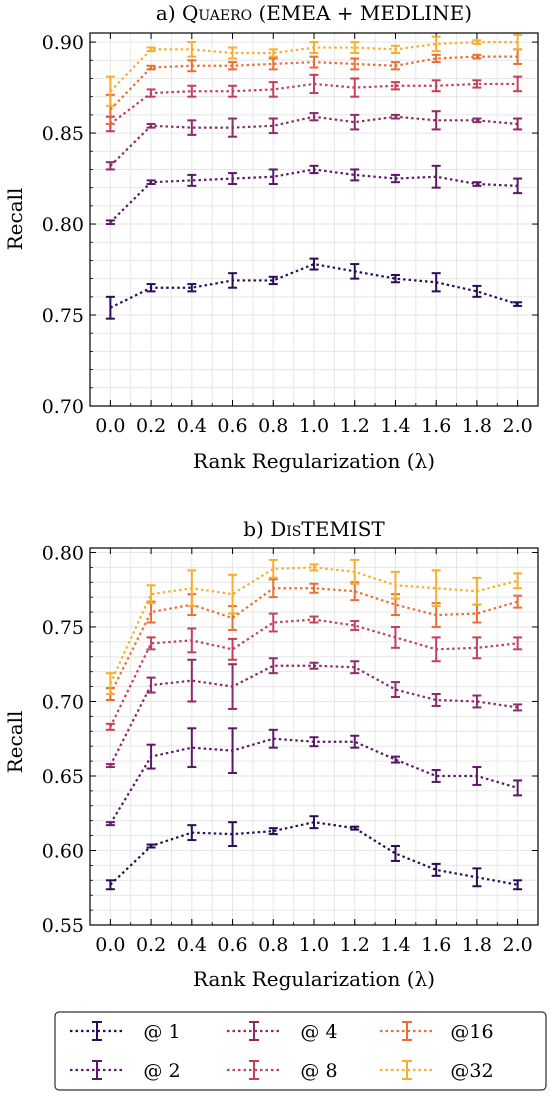  I want to click on legend-label: @ 2, so click(161, 1071).